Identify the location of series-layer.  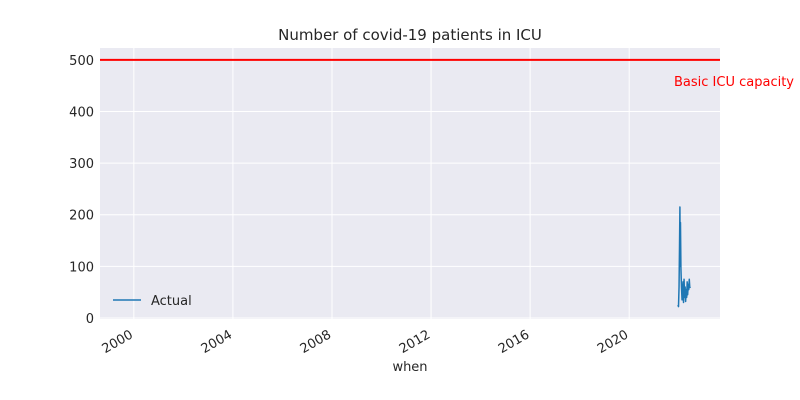
(684, 257).